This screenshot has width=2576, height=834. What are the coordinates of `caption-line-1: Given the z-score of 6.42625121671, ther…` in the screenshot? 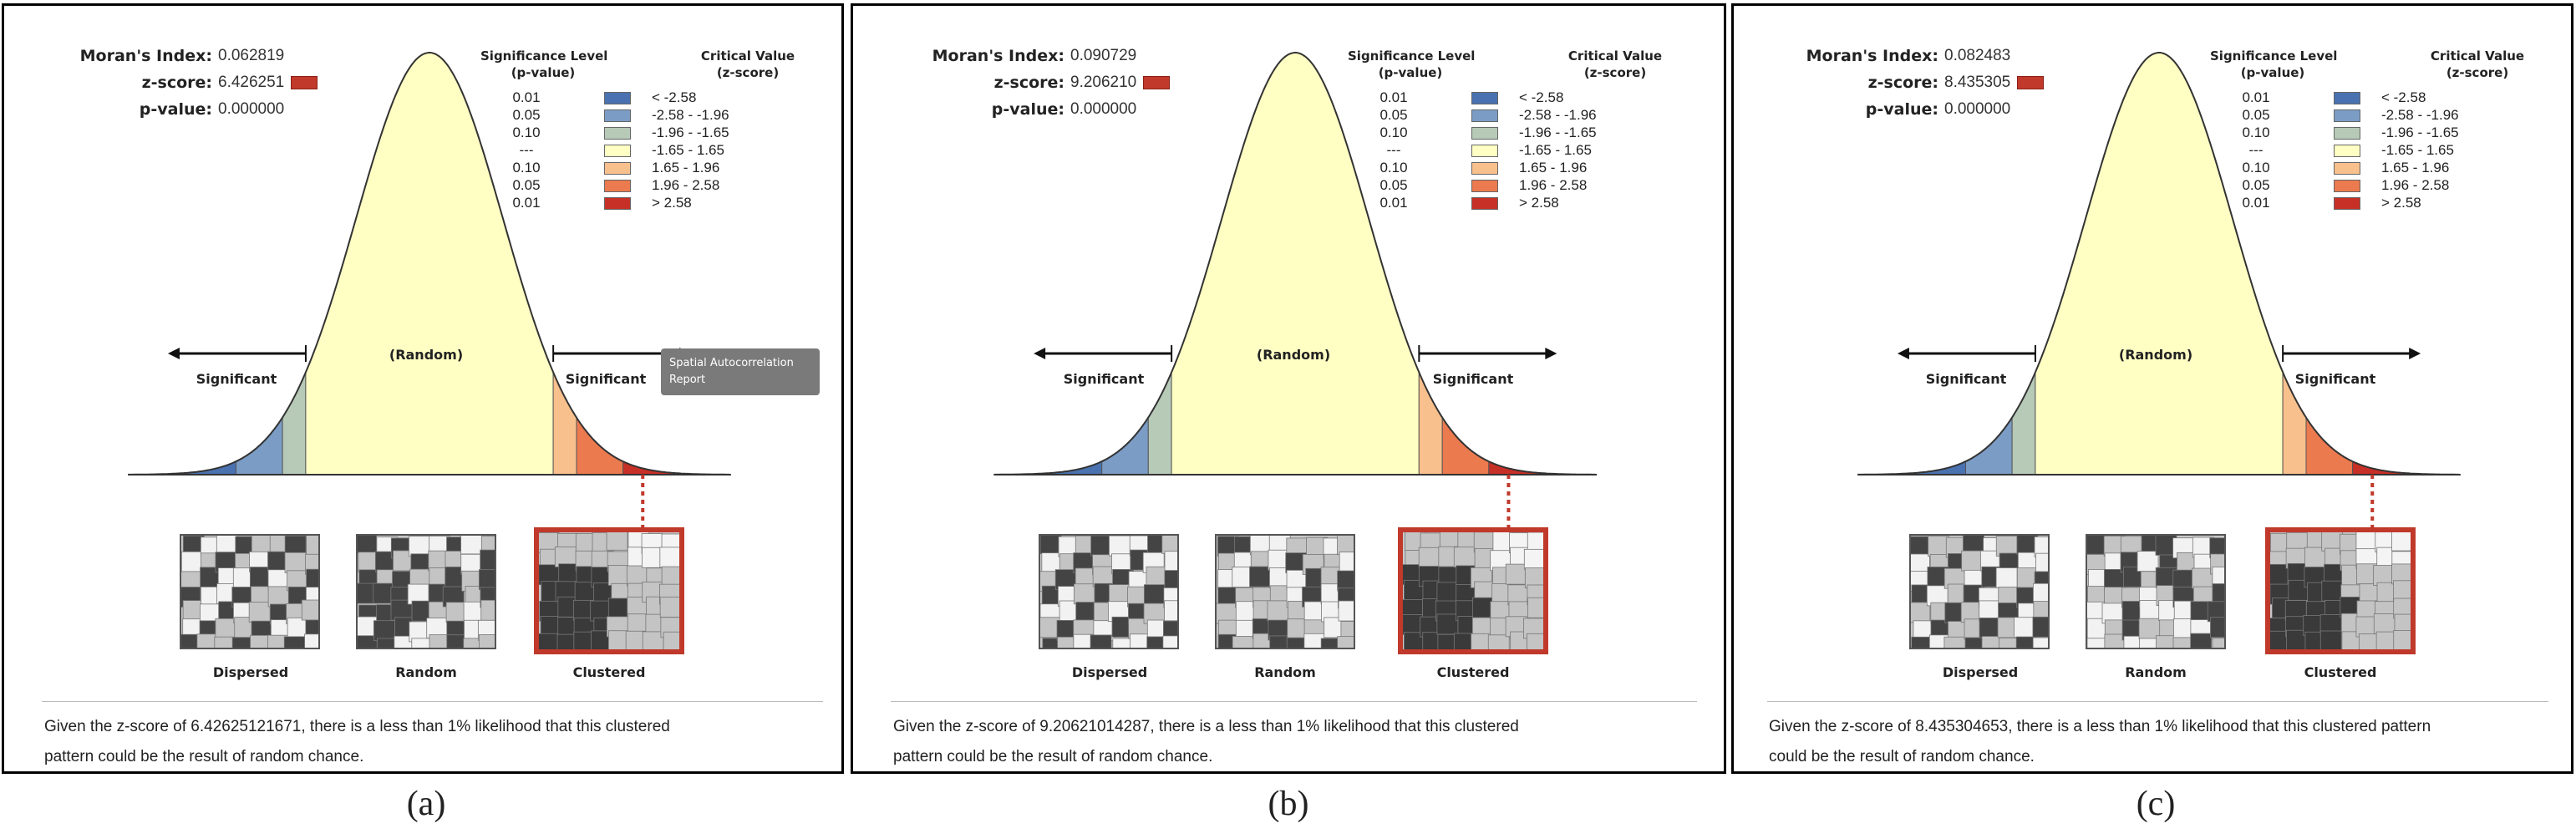 It's located at (357, 726).